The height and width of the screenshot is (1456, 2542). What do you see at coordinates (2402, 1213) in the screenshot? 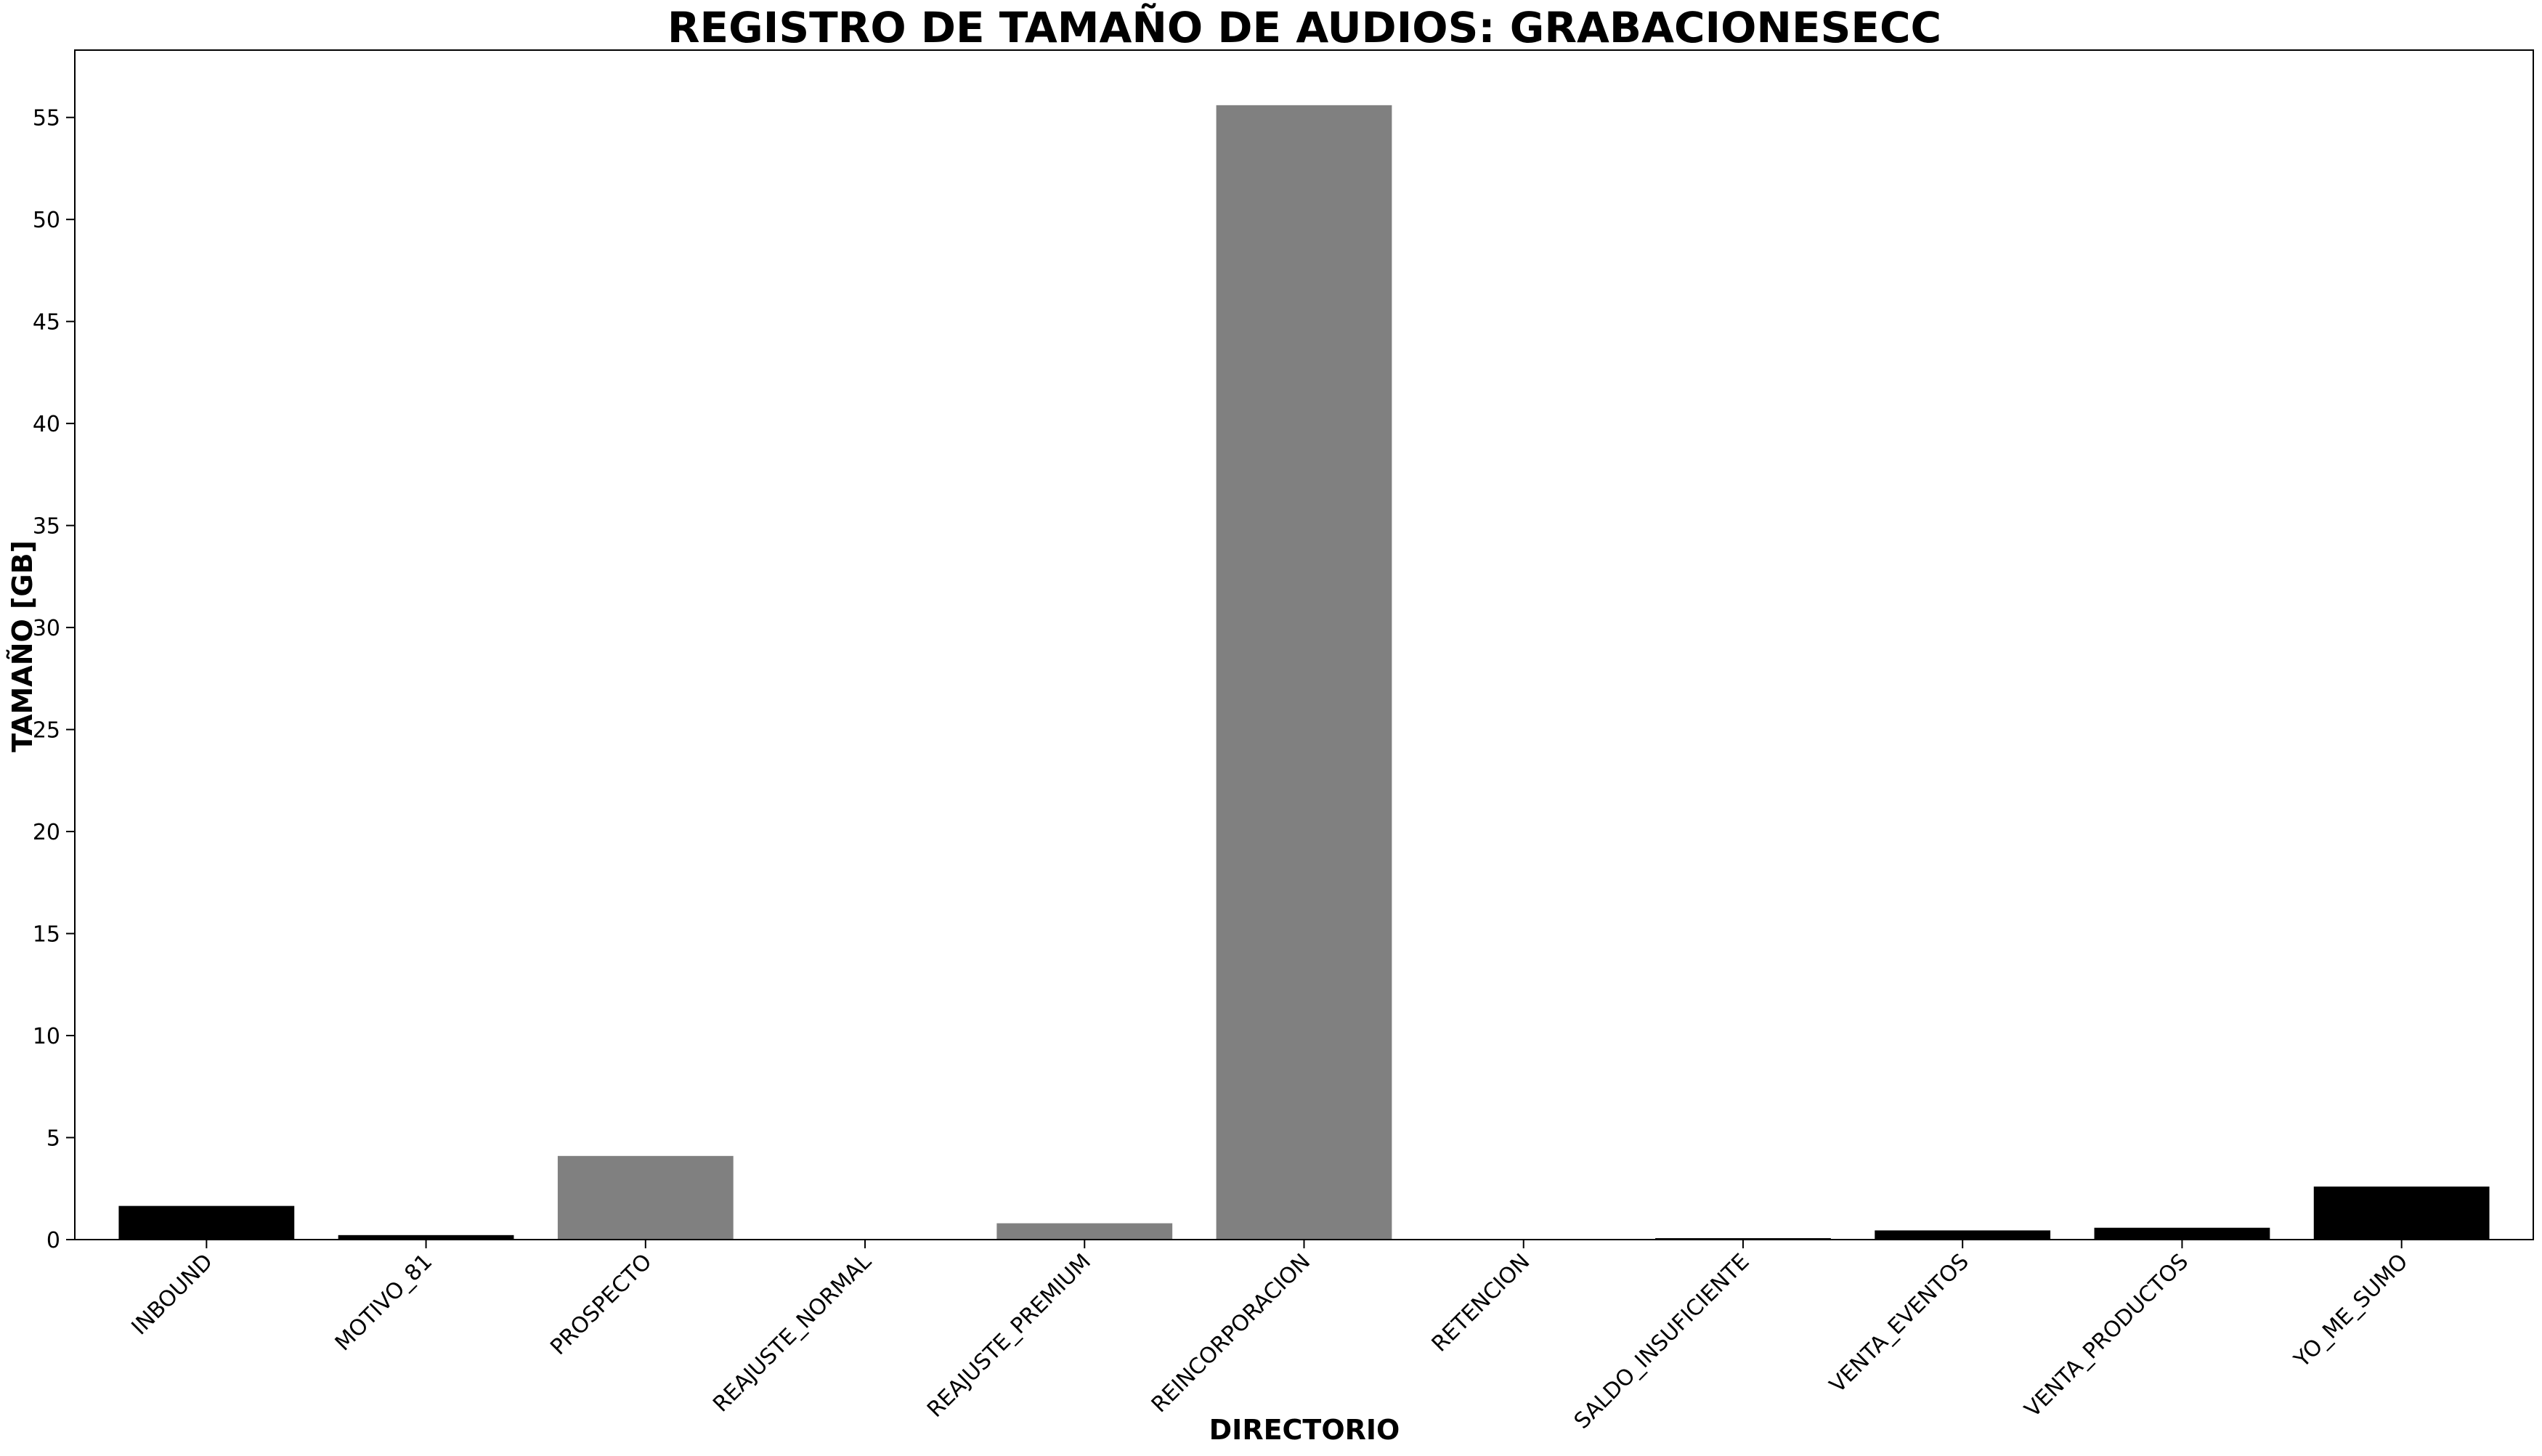
I see `bar-yo-me-sumo` at bounding box center [2402, 1213].